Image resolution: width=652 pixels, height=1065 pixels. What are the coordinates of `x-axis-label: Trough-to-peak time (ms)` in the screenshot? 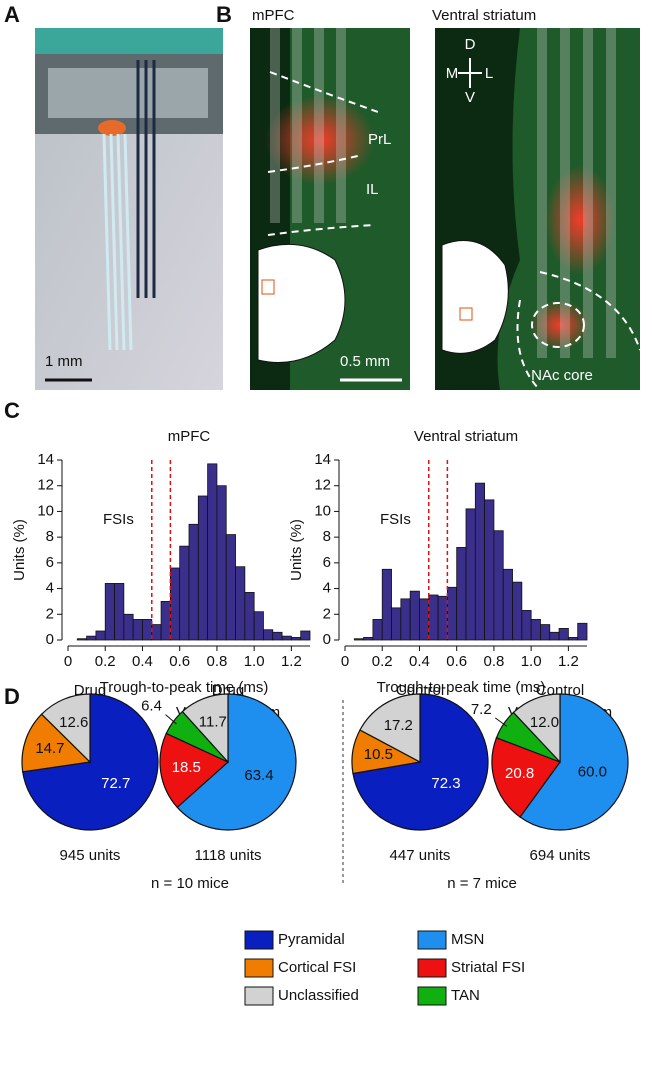 It's located at (461, 687).